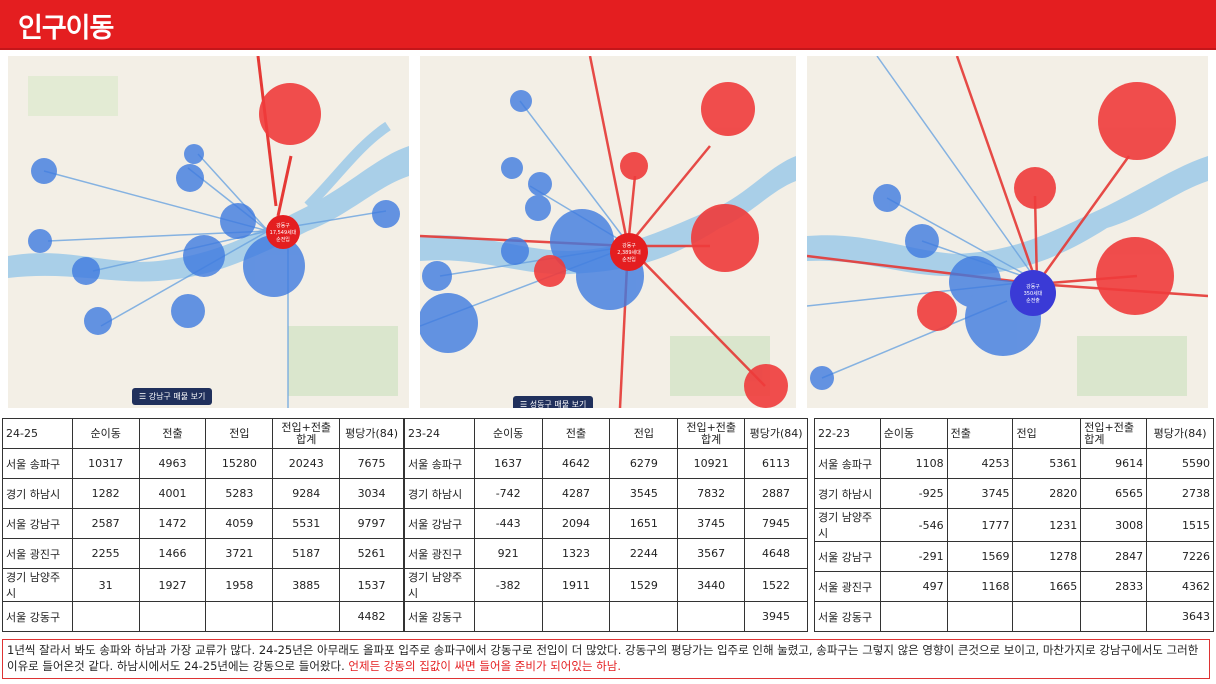  Describe the element at coordinates (553, 402) in the screenshot. I see `view-listings-button: ☰ 성동구 매물 보기` at that location.